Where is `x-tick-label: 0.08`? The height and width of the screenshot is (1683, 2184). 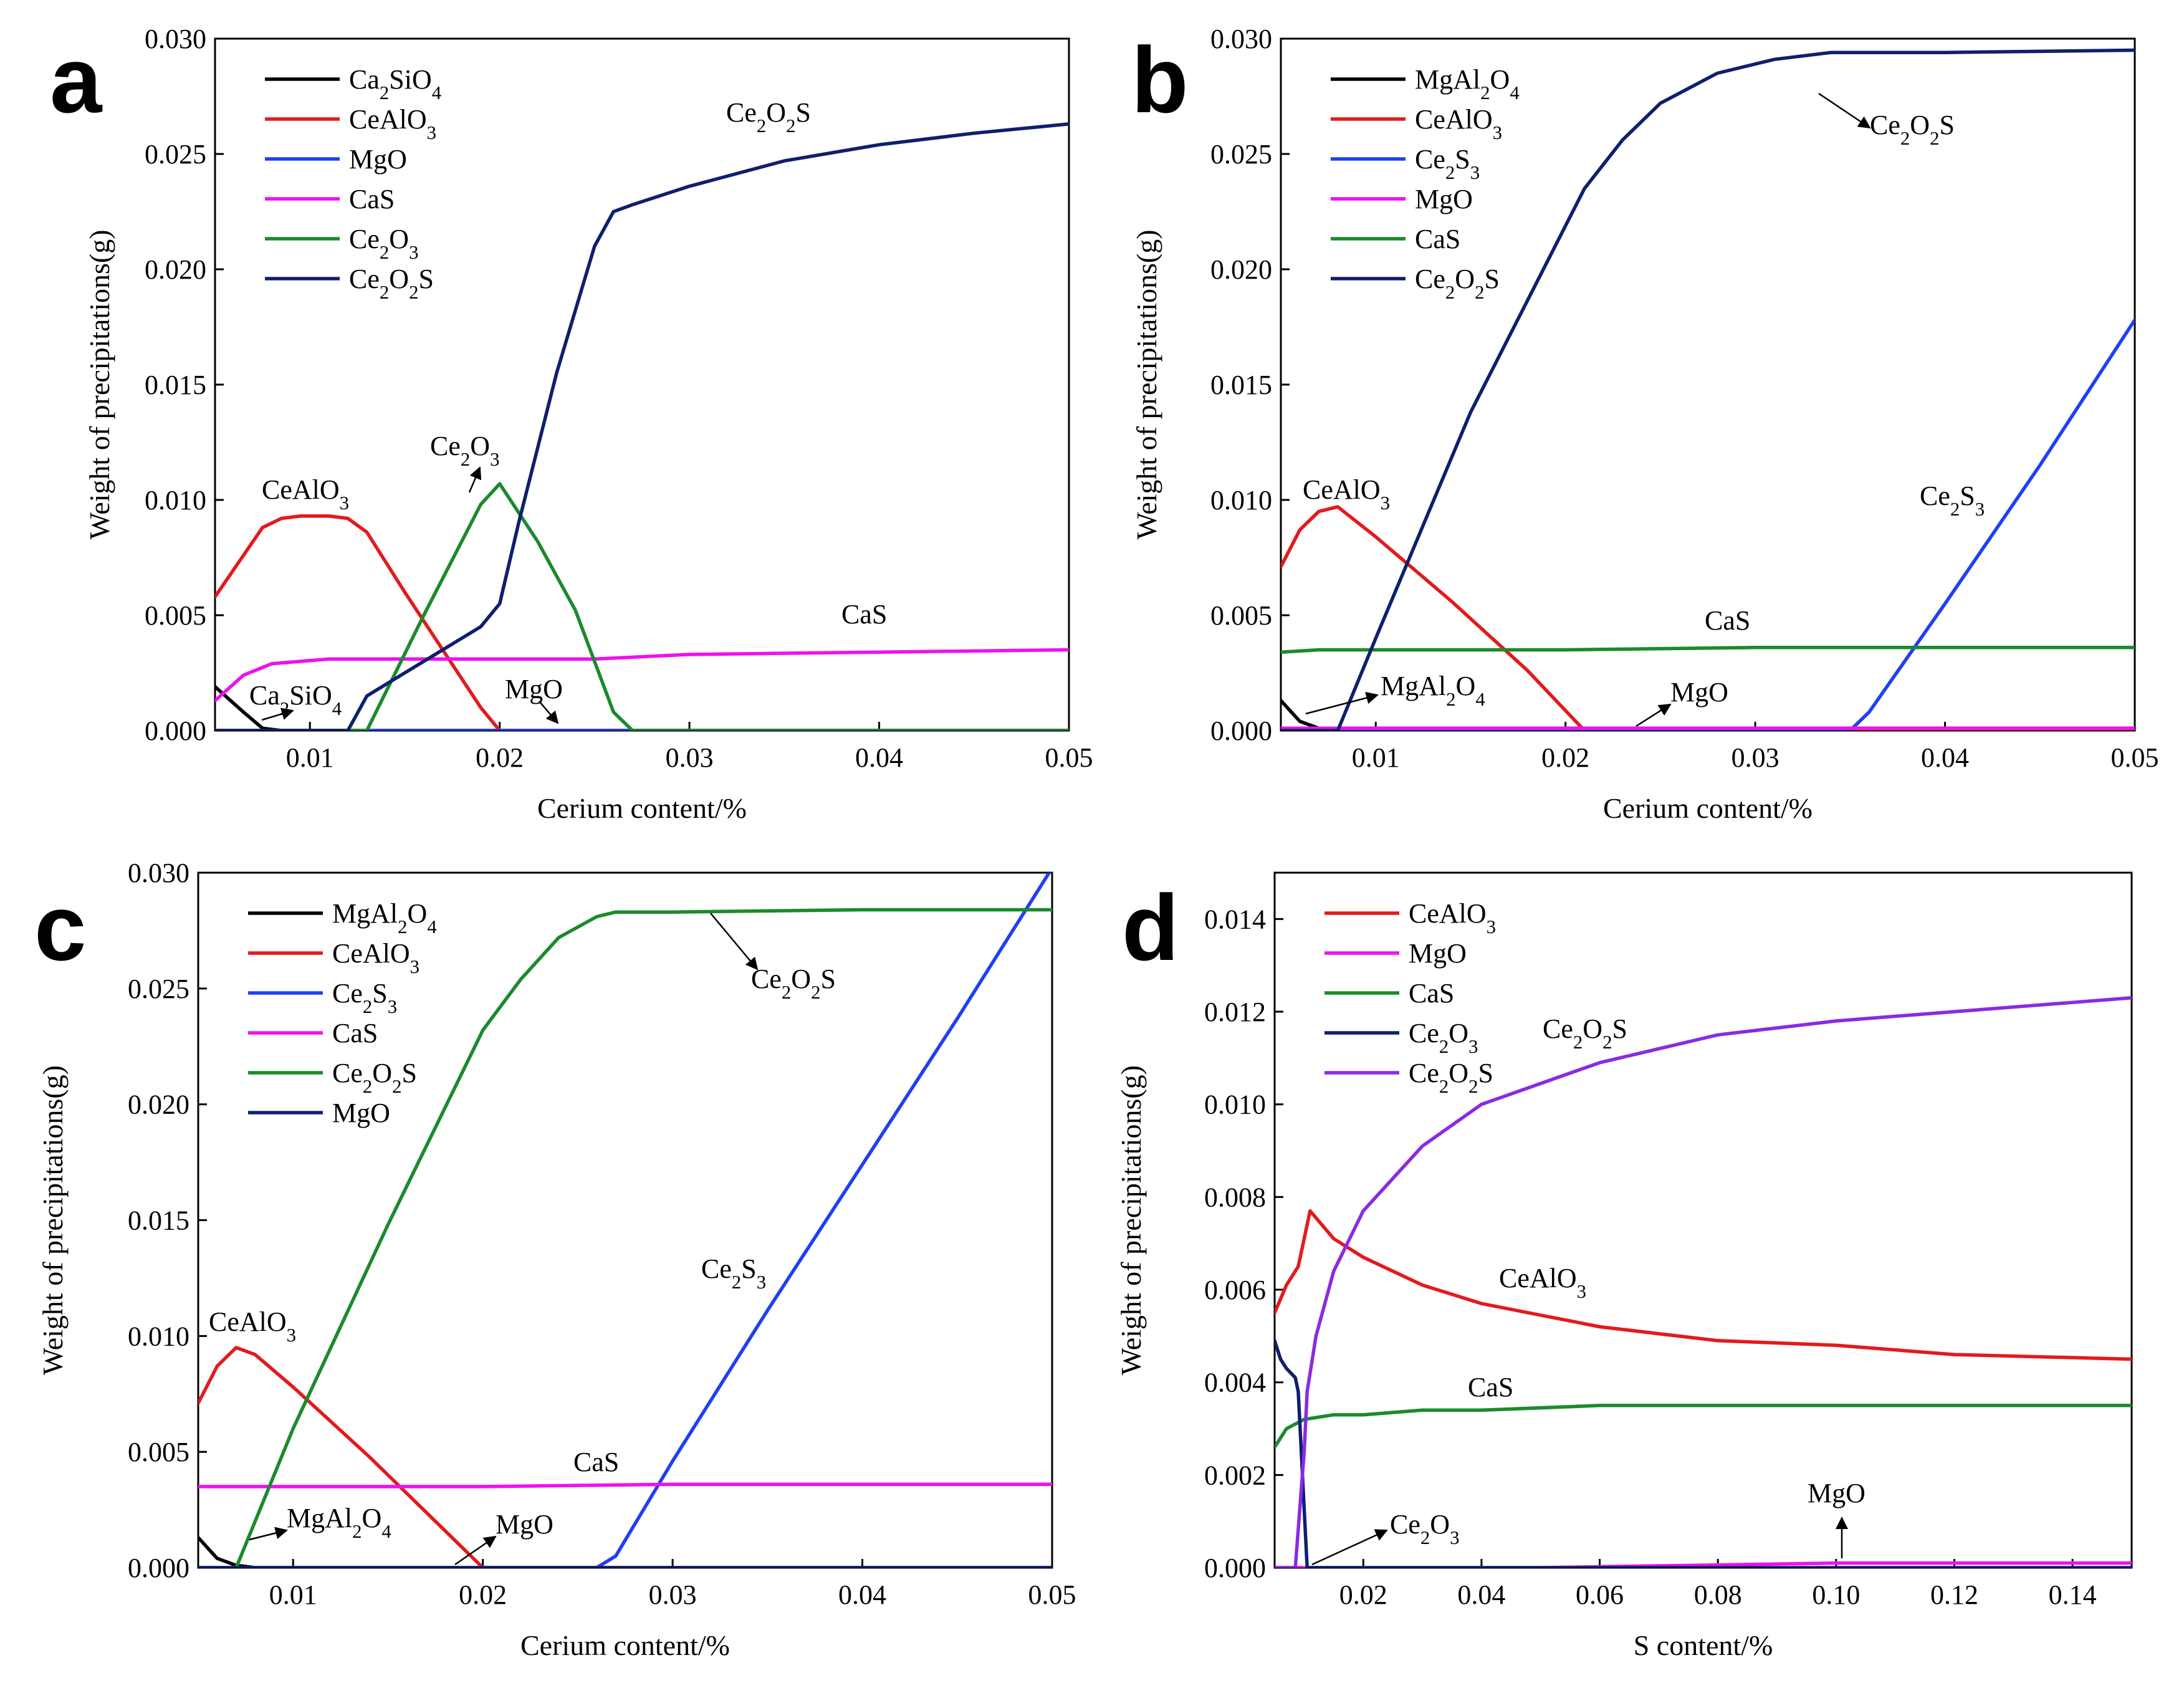
x-tick-label: 0.08 is located at coordinates (1718, 1595).